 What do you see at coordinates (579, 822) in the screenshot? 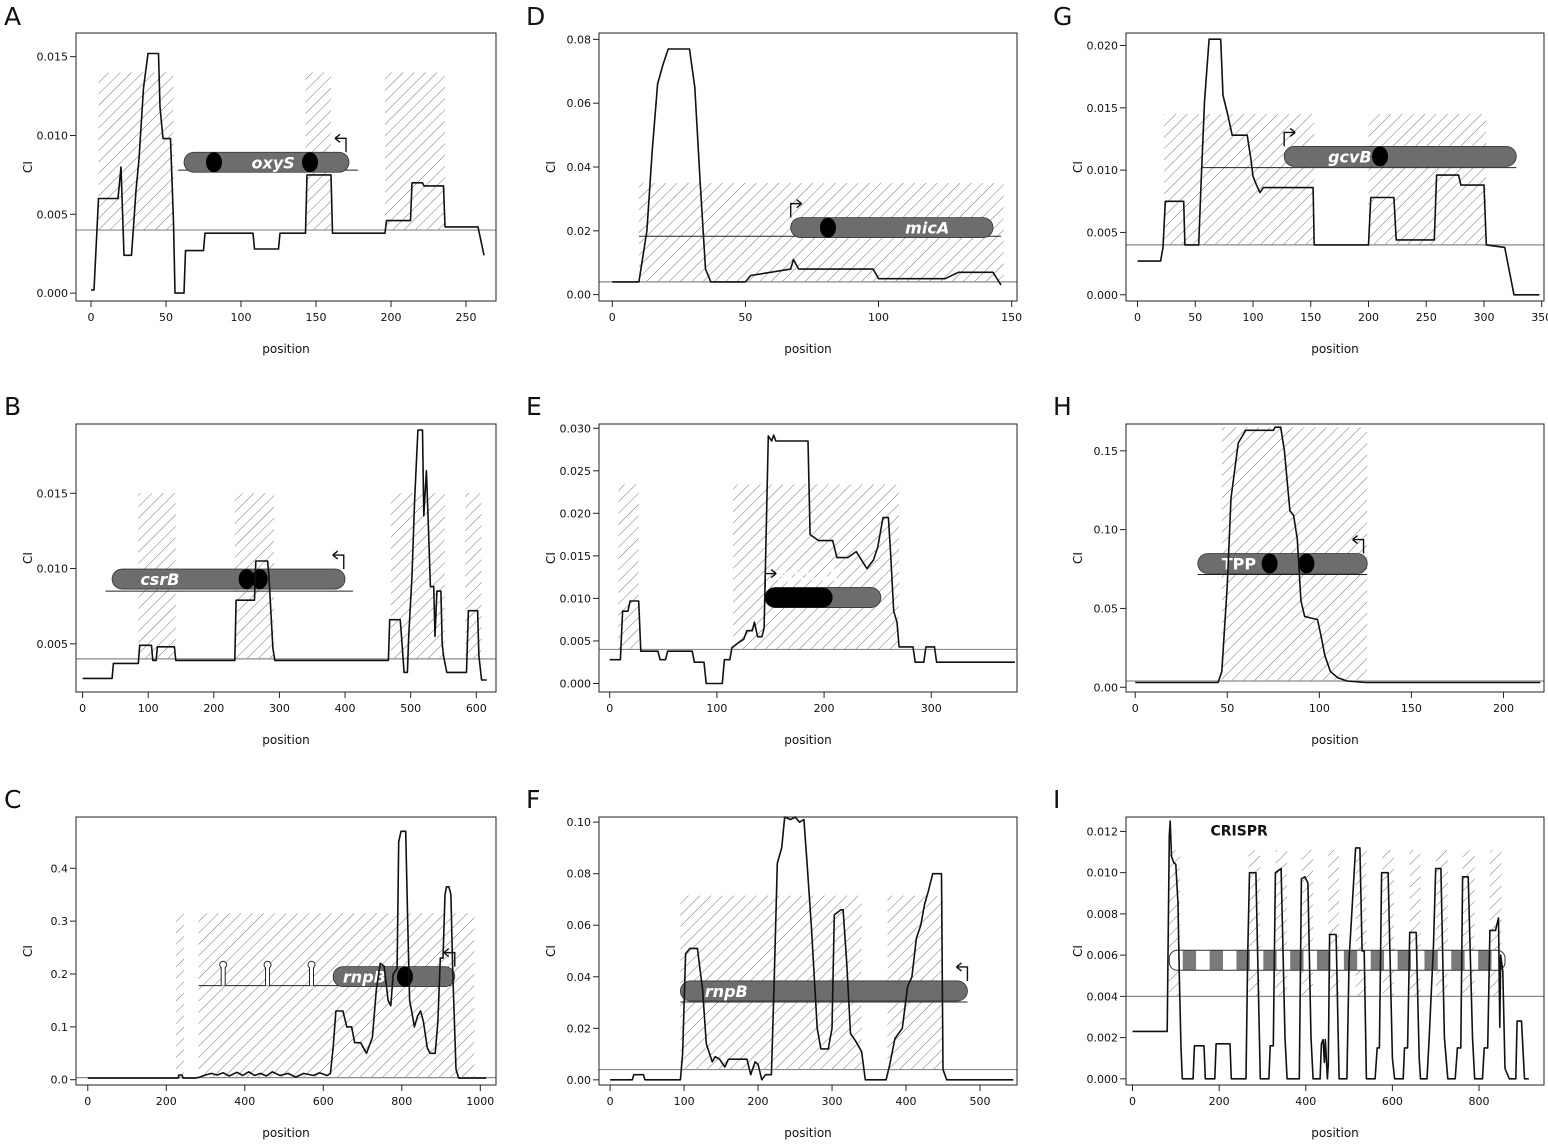
I see `y-tick-label: 0.10` at bounding box center [579, 822].